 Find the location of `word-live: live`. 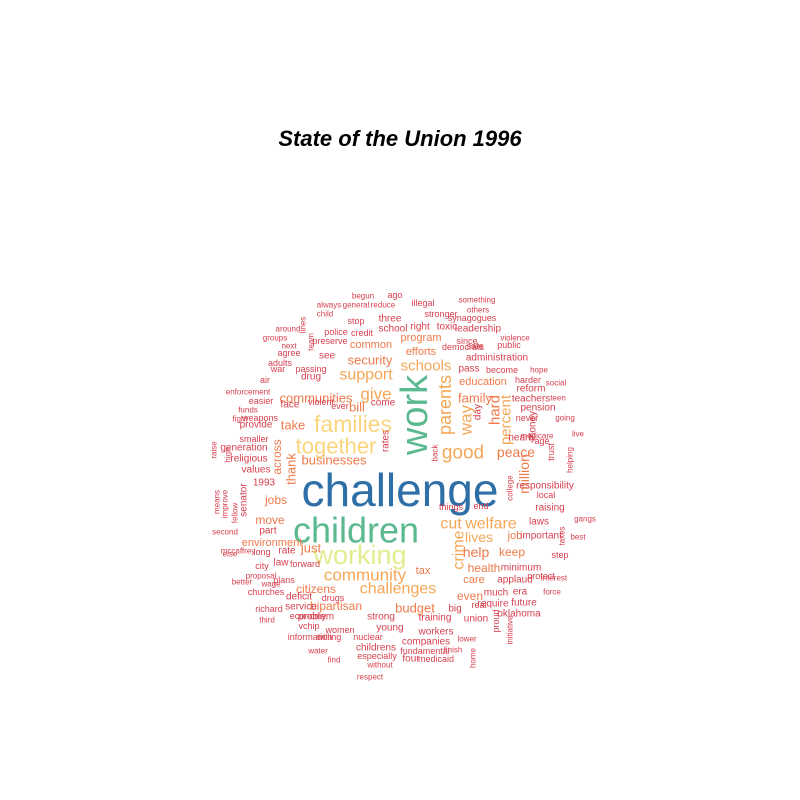

word-live: live is located at coordinates (578, 434).